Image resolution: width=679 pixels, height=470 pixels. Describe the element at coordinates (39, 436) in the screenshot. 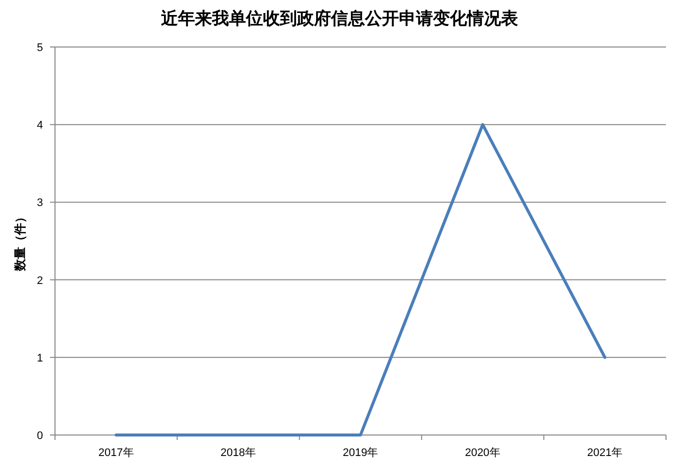

I see `y-tick-label: 0` at that location.